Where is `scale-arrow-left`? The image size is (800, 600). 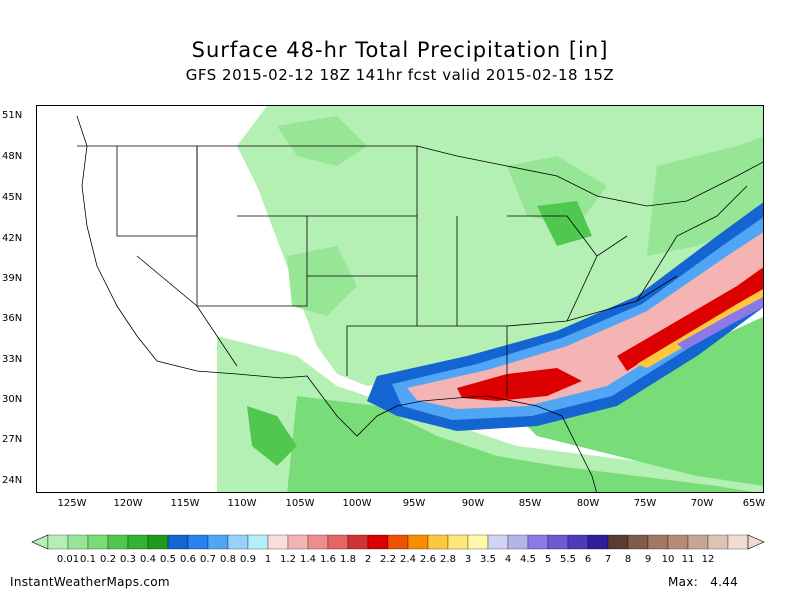
scale-arrow-left is located at coordinates (40, 542).